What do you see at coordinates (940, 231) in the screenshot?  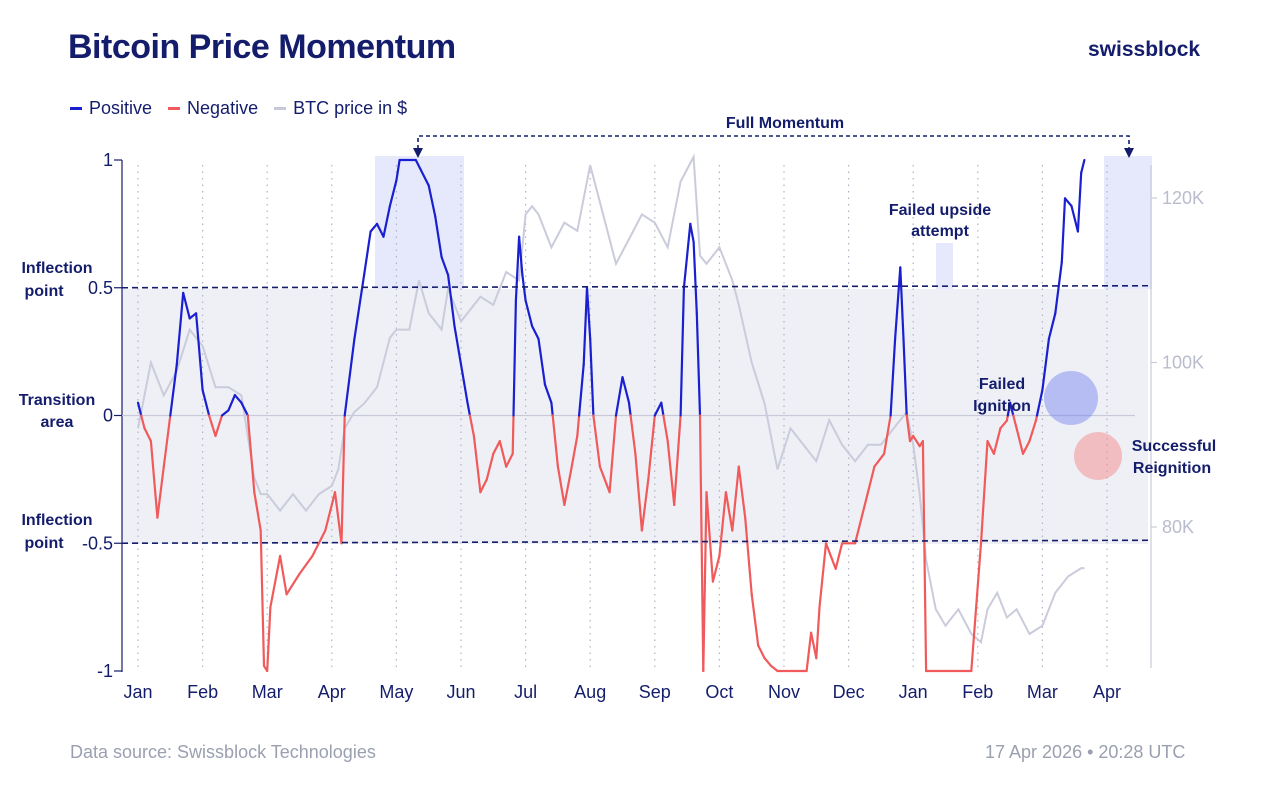 I see `annotation-failed-upside-line2: attempt` at bounding box center [940, 231].